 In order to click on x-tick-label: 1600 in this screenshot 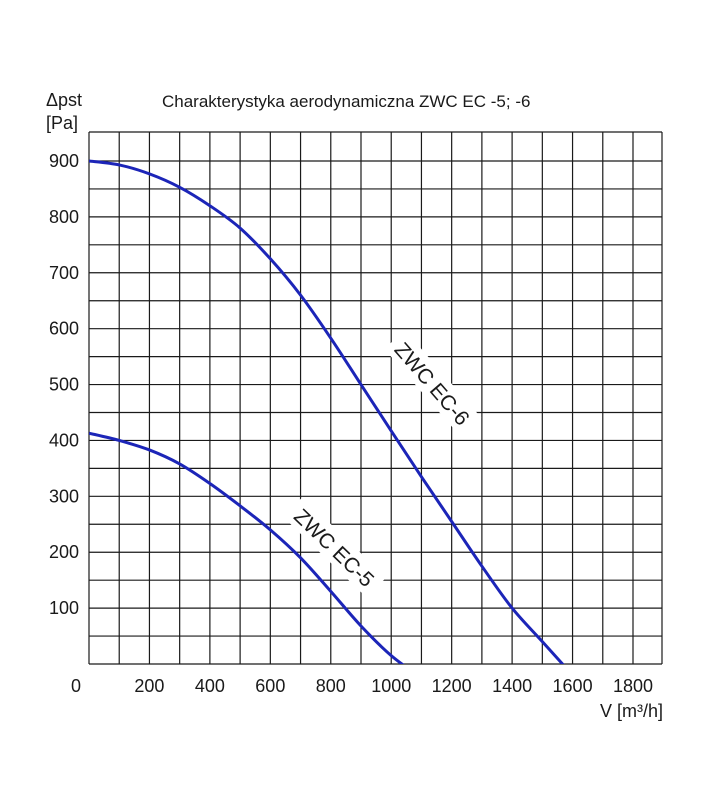, I will do `click(573, 686)`.